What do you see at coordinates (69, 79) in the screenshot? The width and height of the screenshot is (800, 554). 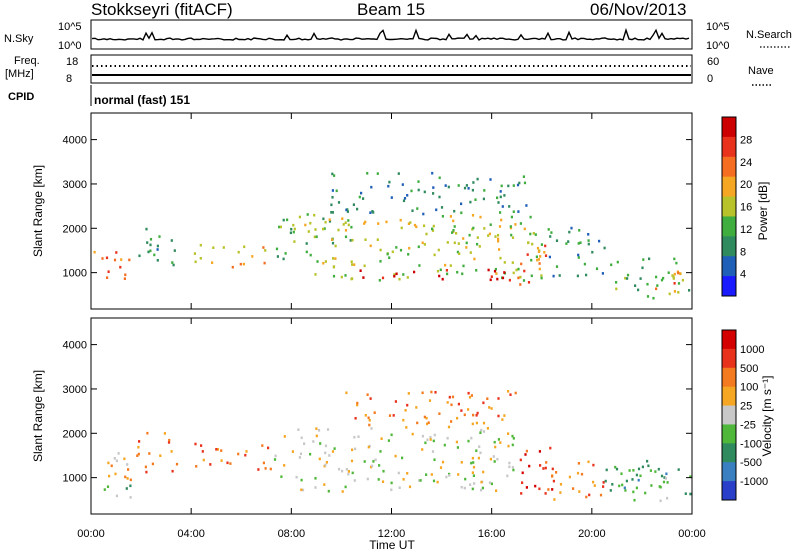 I see `freq-tick-bottom: 8` at bounding box center [69, 79].